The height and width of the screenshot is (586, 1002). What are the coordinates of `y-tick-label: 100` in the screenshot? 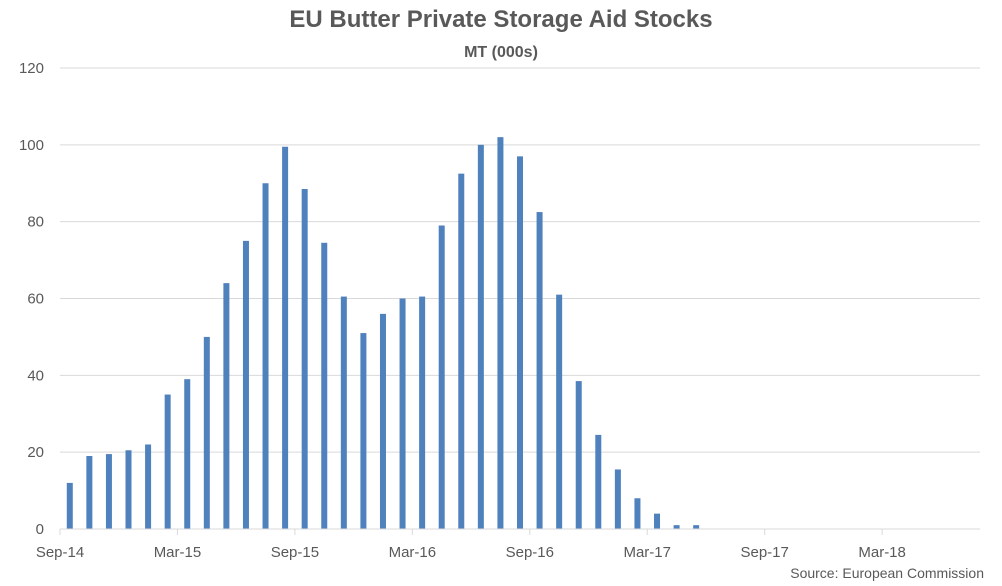 It's located at (31, 145).